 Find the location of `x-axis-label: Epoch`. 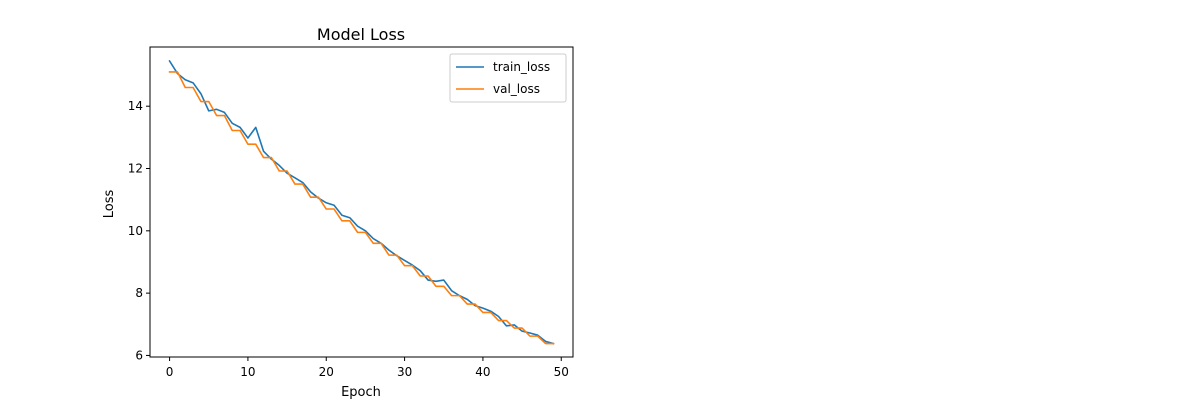

x-axis-label: Epoch is located at coordinates (361, 392).